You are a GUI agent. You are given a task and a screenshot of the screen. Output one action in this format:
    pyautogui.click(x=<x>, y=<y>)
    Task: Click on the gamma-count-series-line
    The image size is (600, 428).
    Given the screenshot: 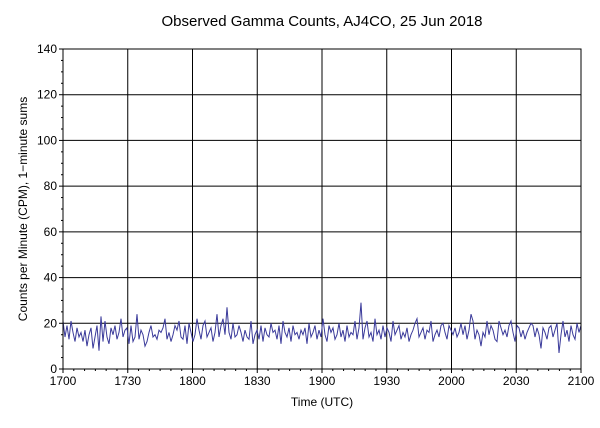 What is the action you would take?
    pyautogui.click(x=322, y=328)
    